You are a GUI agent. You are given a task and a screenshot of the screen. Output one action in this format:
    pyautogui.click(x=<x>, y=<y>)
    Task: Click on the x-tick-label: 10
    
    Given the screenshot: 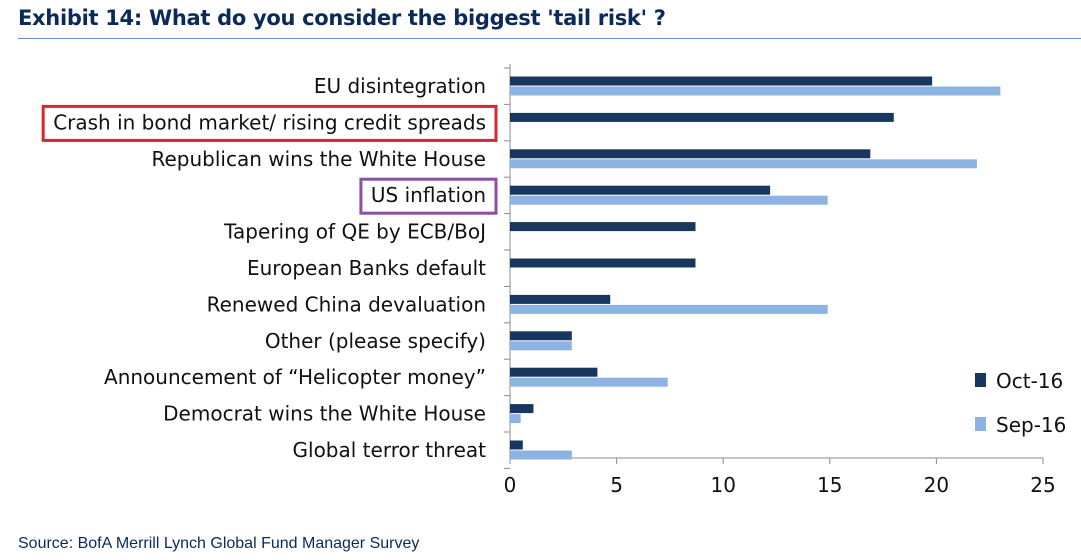 What is the action you would take?
    pyautogui.click(x=722, y=485)
    